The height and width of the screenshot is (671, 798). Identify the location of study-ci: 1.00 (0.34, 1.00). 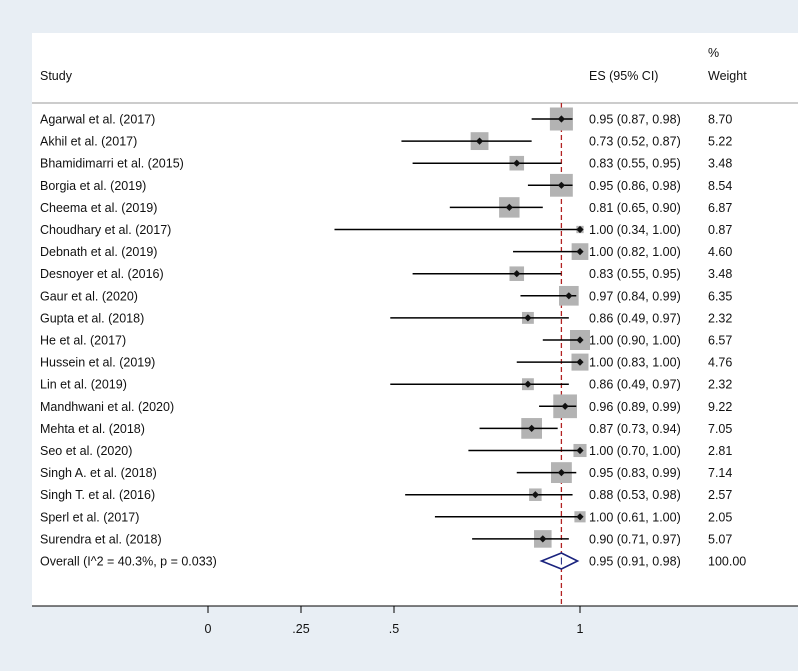
(635, 230).